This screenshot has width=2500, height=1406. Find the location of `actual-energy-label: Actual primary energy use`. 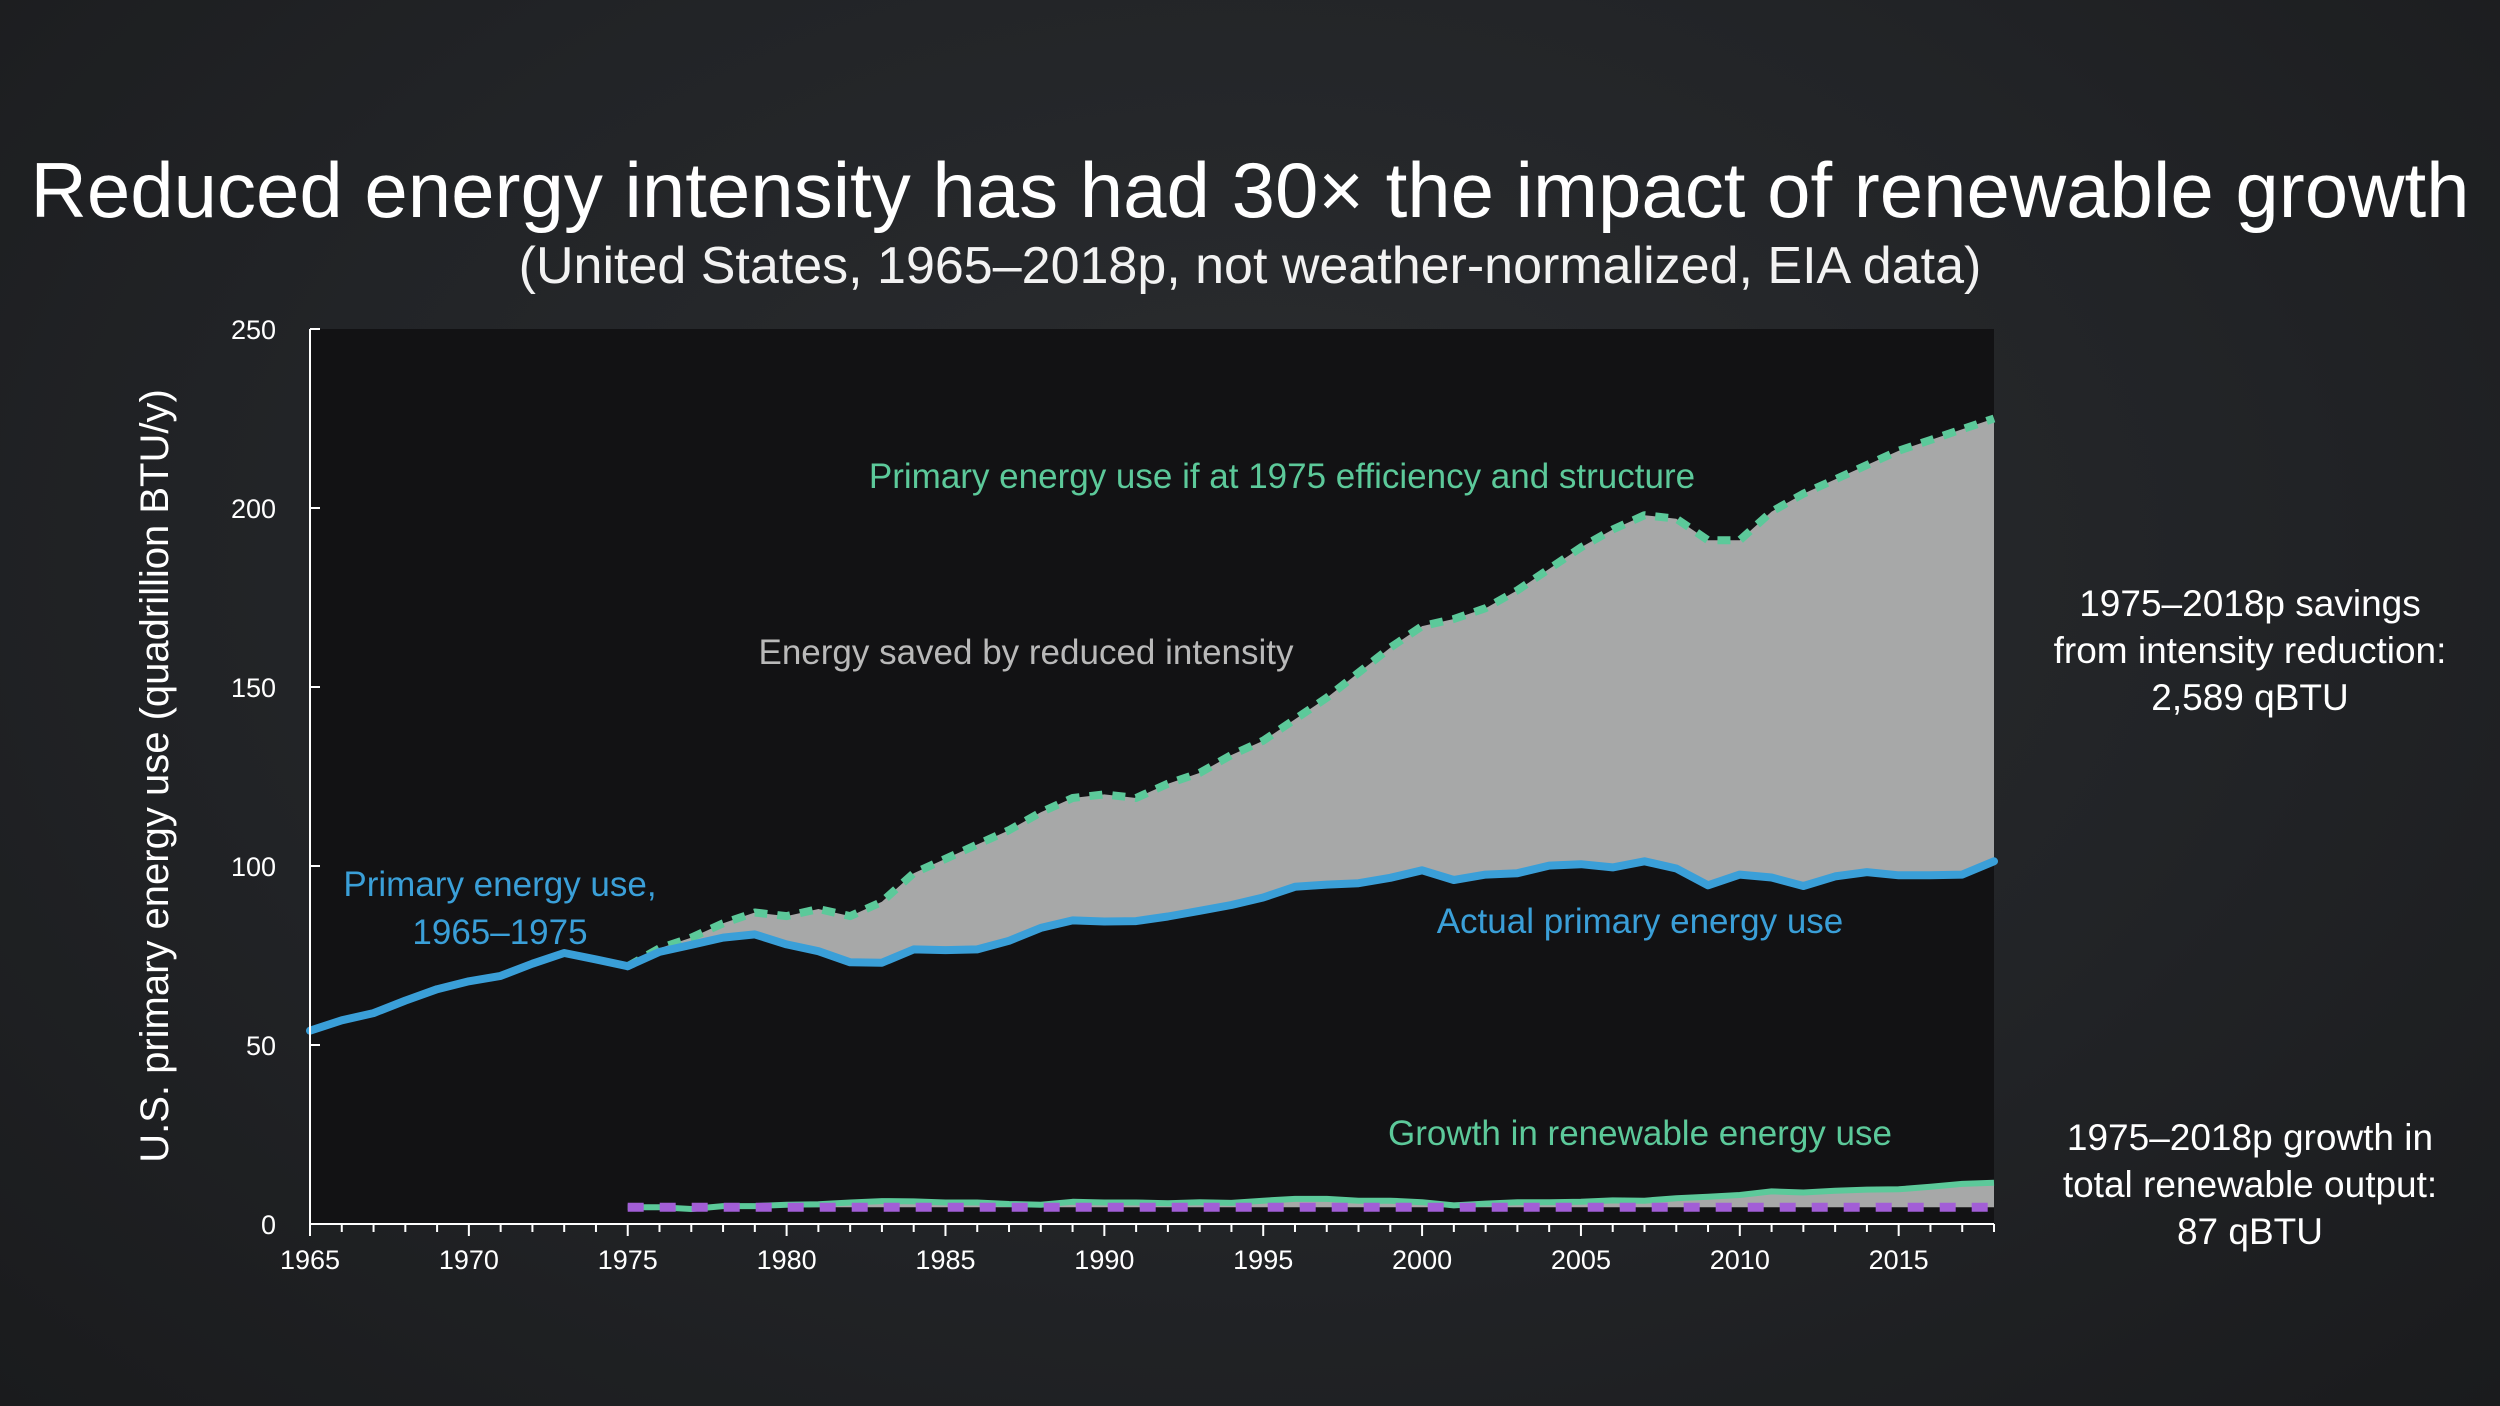

actual-energy-label: Actual primary energy use is located at coordinates (1640, 921).